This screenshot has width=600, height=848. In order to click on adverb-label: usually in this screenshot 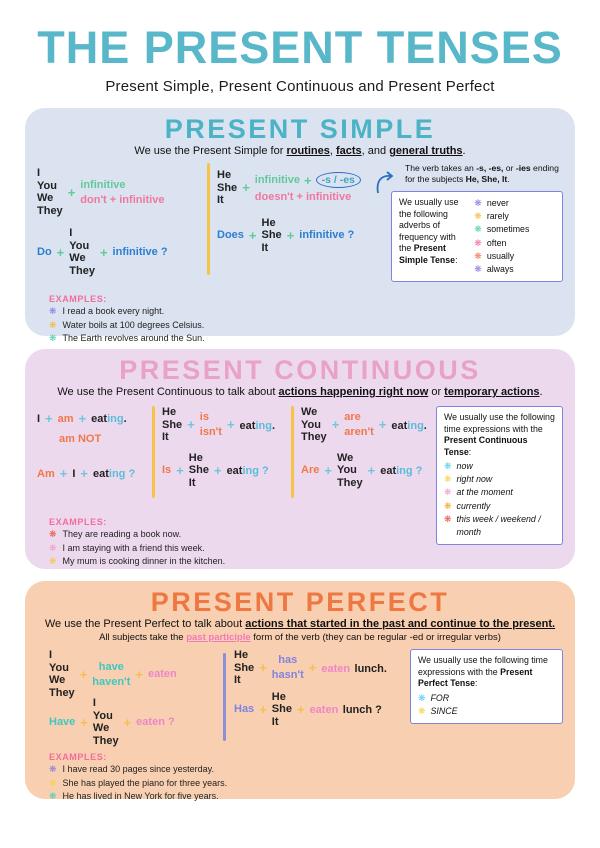, I will do `click(500, 255)`.